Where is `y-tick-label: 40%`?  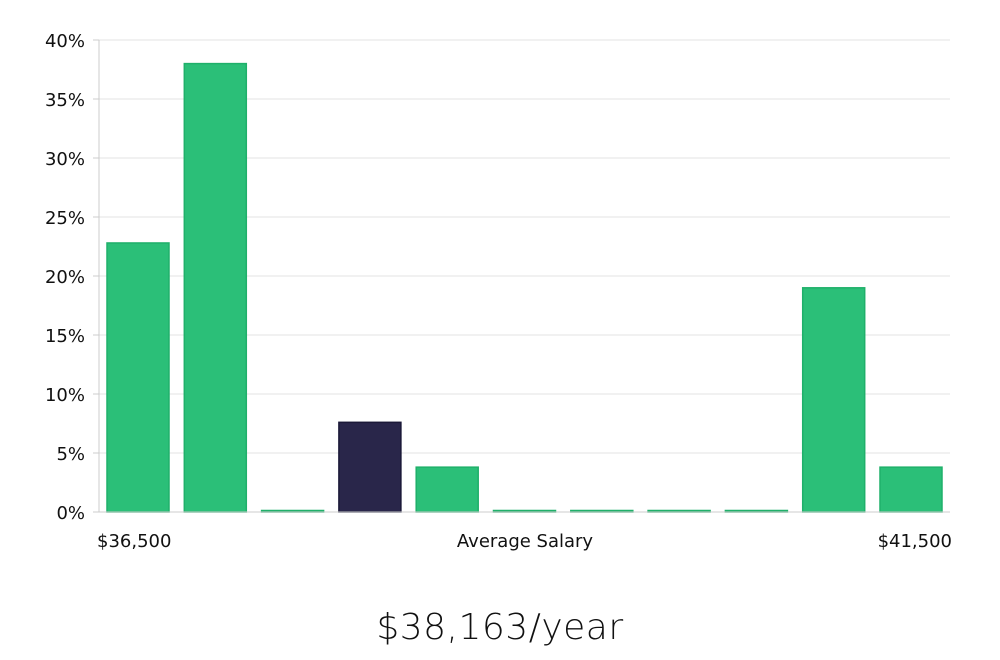 y-tick-label: 40% is located at coordinates (65, 41).